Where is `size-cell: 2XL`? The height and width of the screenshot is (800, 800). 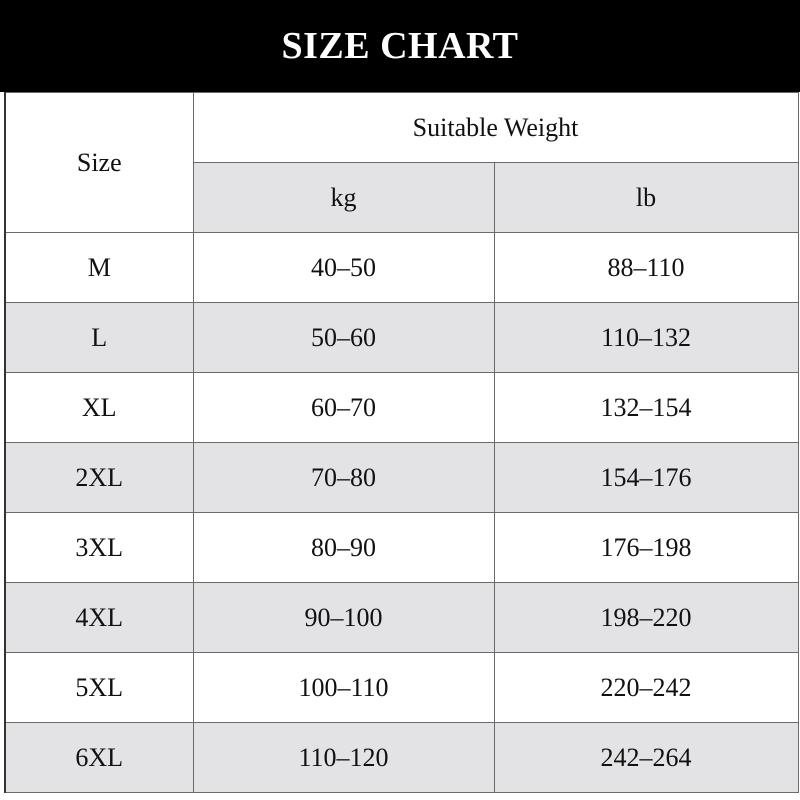
size-cell: 2XL is located at coordinates (99, 477).